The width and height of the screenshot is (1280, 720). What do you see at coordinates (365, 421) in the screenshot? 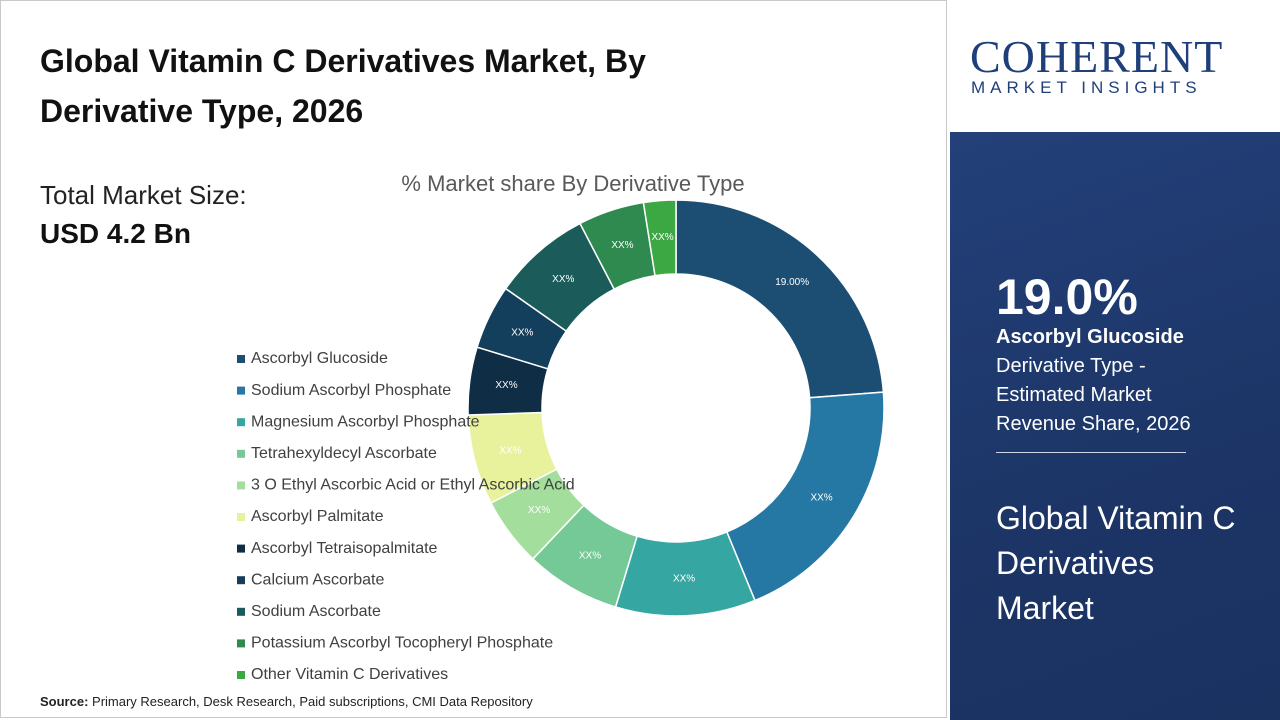
I see `legend-label: Magnesium Ascorbyl Phosphate` at bounding box center [365, 421].